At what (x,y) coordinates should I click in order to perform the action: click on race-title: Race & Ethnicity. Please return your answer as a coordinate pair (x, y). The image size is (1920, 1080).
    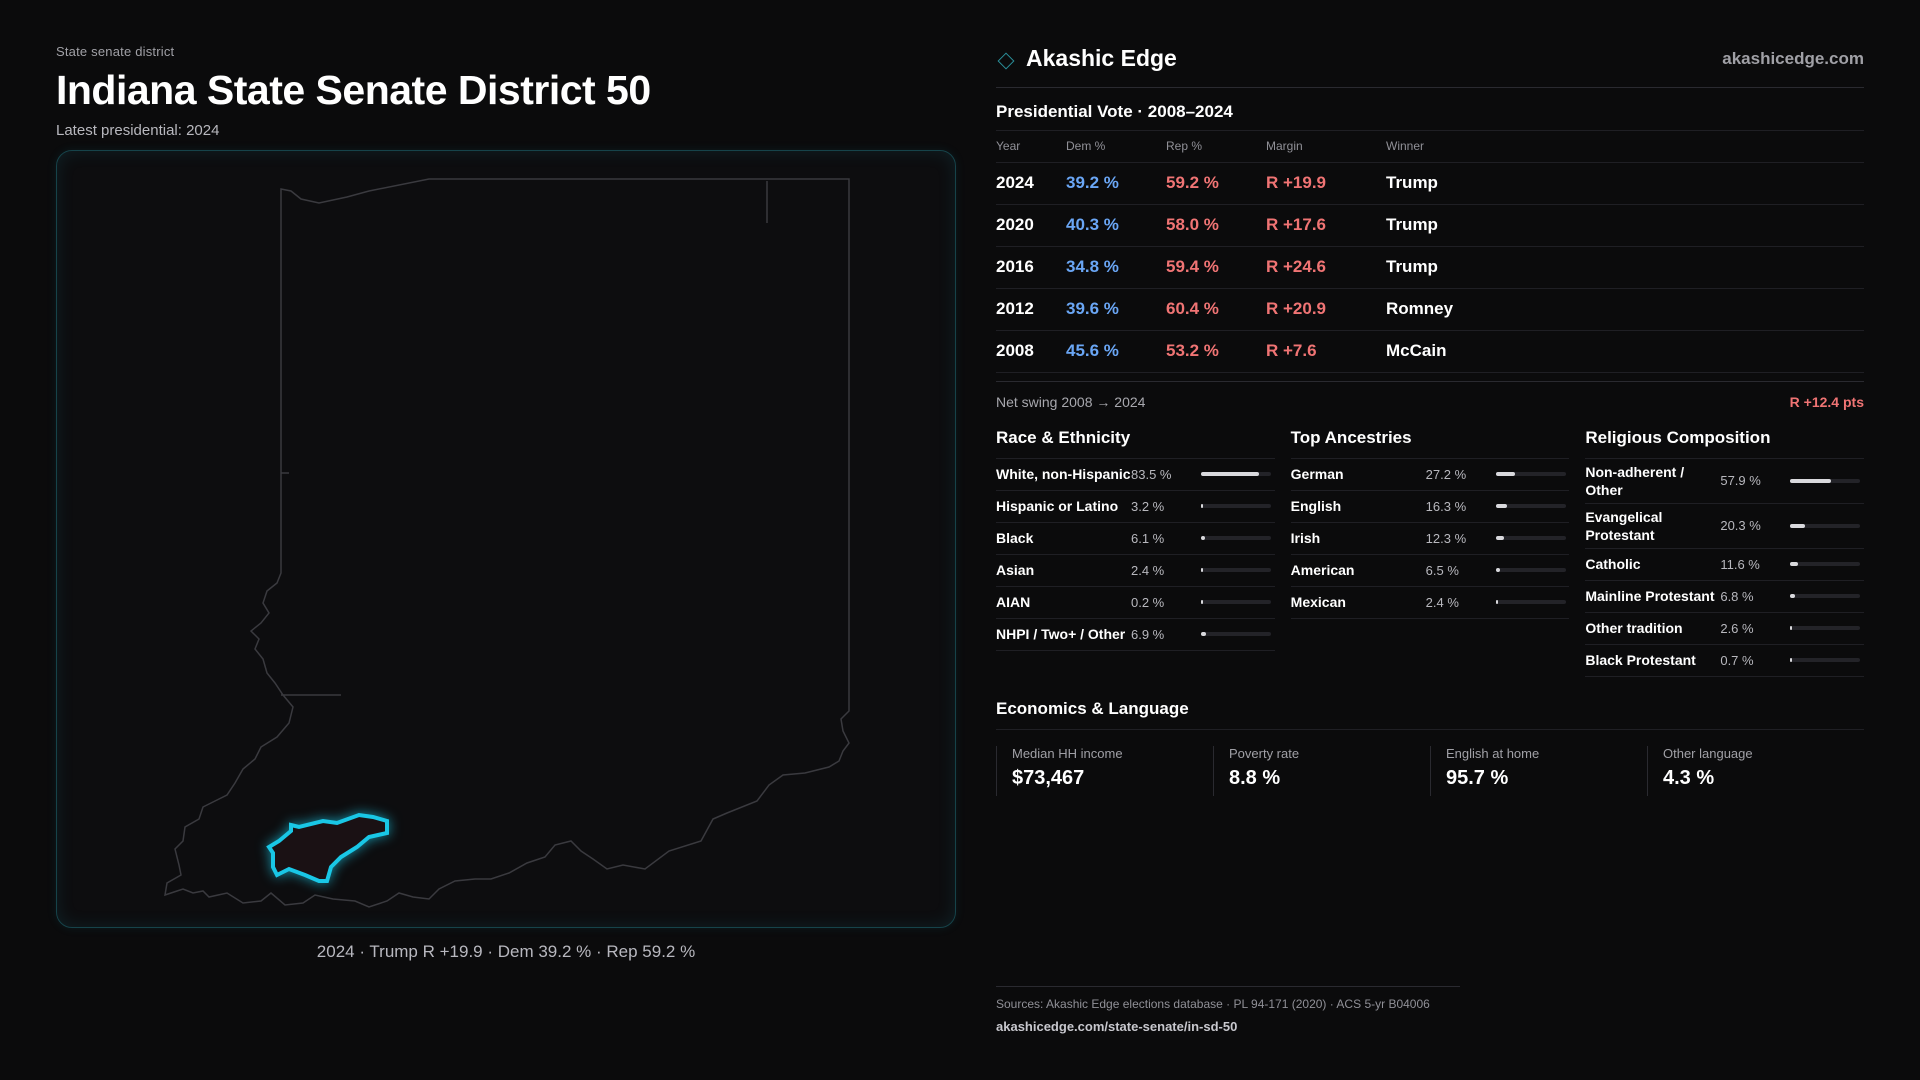
    Looking at the image, I should click on (1135, 443).